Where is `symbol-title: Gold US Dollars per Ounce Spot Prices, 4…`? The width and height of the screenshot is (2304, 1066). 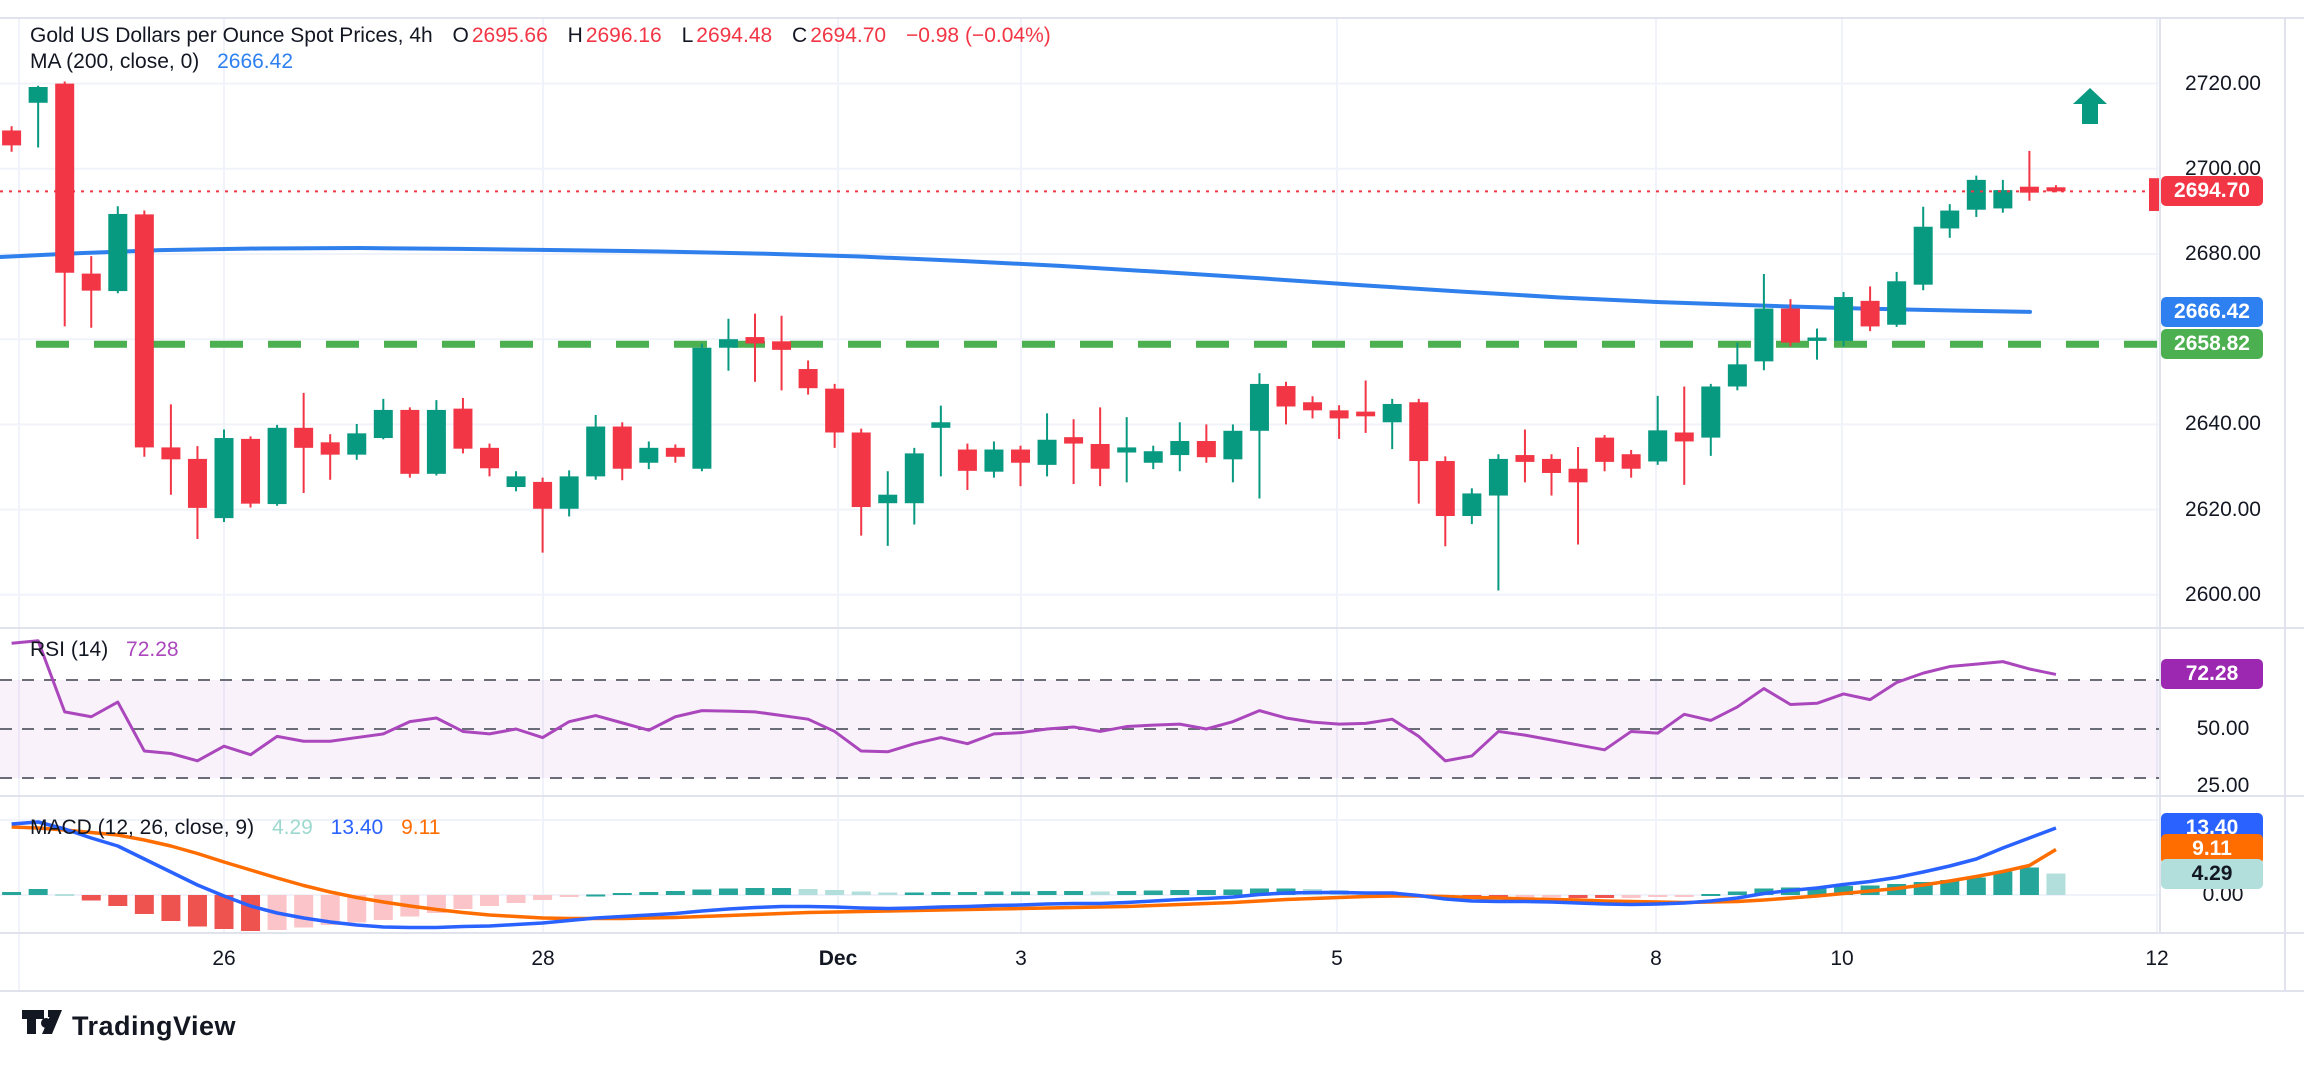
symbol-title: Gold US Dollars per Ounce Spot Prices, 4… is located at coordinates (231, 35).